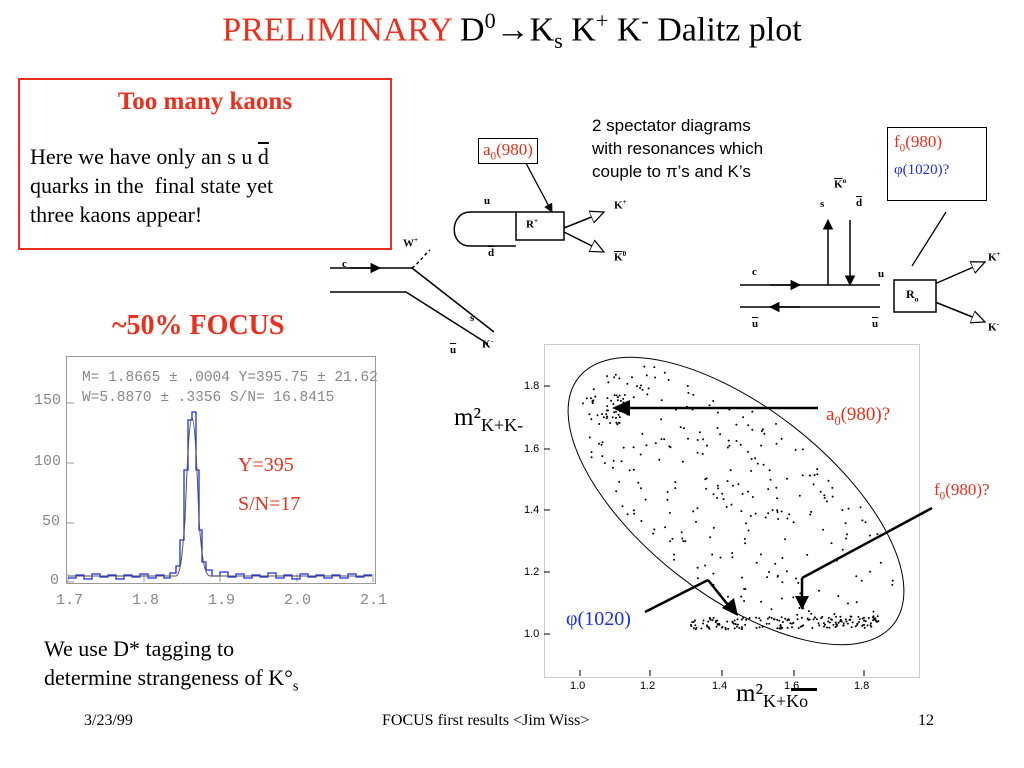 This screenshot has width=1024, height=768. I want to click on right-R-label: Ro, so click(912, 295).